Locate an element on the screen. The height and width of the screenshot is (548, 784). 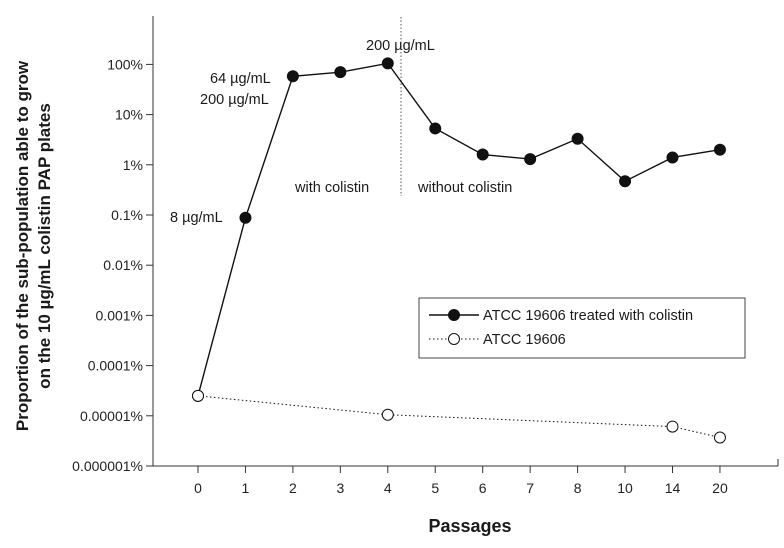
concentration-label-passage-3: 200 µg/mL is located at coordinates (234, 100).